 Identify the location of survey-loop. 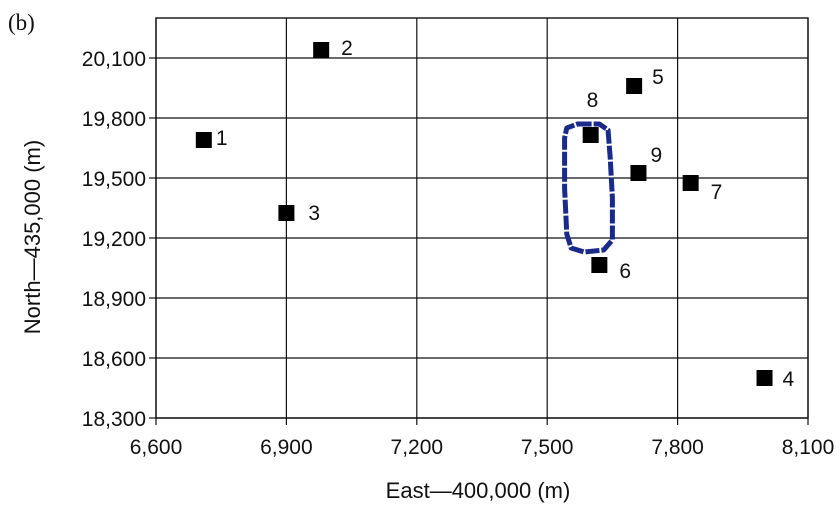
(588, 188).